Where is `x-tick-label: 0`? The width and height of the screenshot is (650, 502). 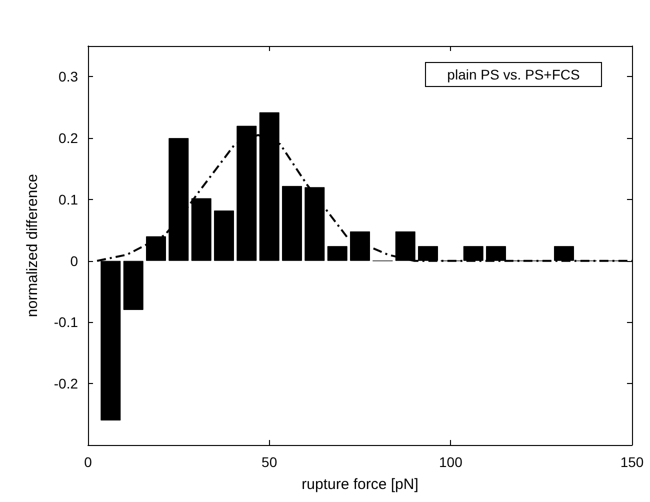 x-tick-label: 0 is located at coordinates (88, 462).